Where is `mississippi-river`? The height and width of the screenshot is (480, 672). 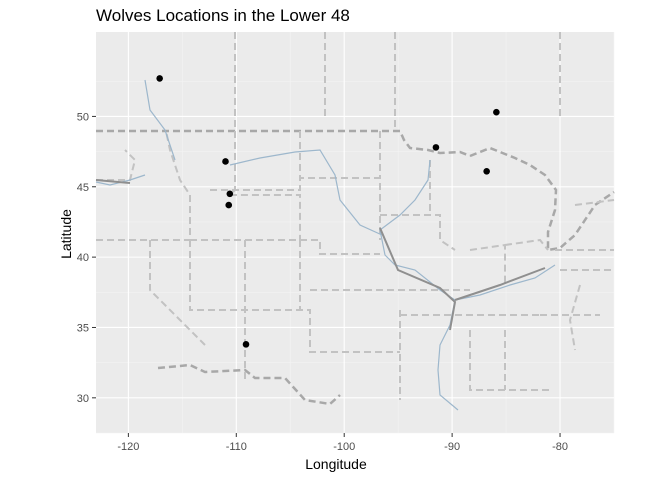
mississippi-river is located at coordinates (419, 285).